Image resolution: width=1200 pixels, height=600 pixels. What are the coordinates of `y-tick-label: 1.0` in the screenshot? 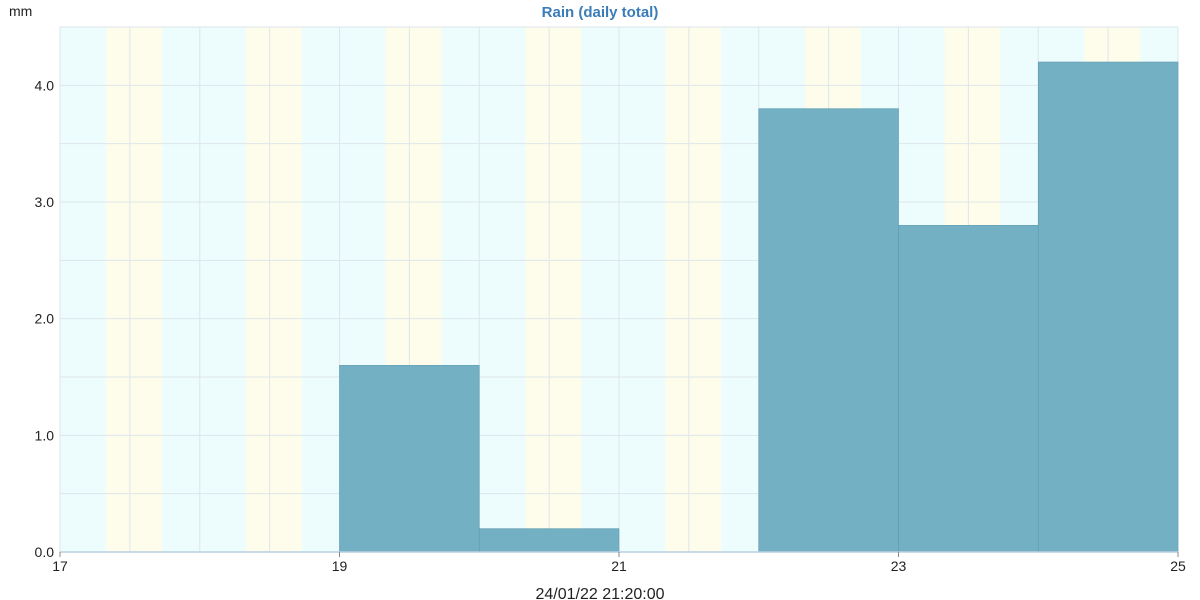 It's located at (45, 435).